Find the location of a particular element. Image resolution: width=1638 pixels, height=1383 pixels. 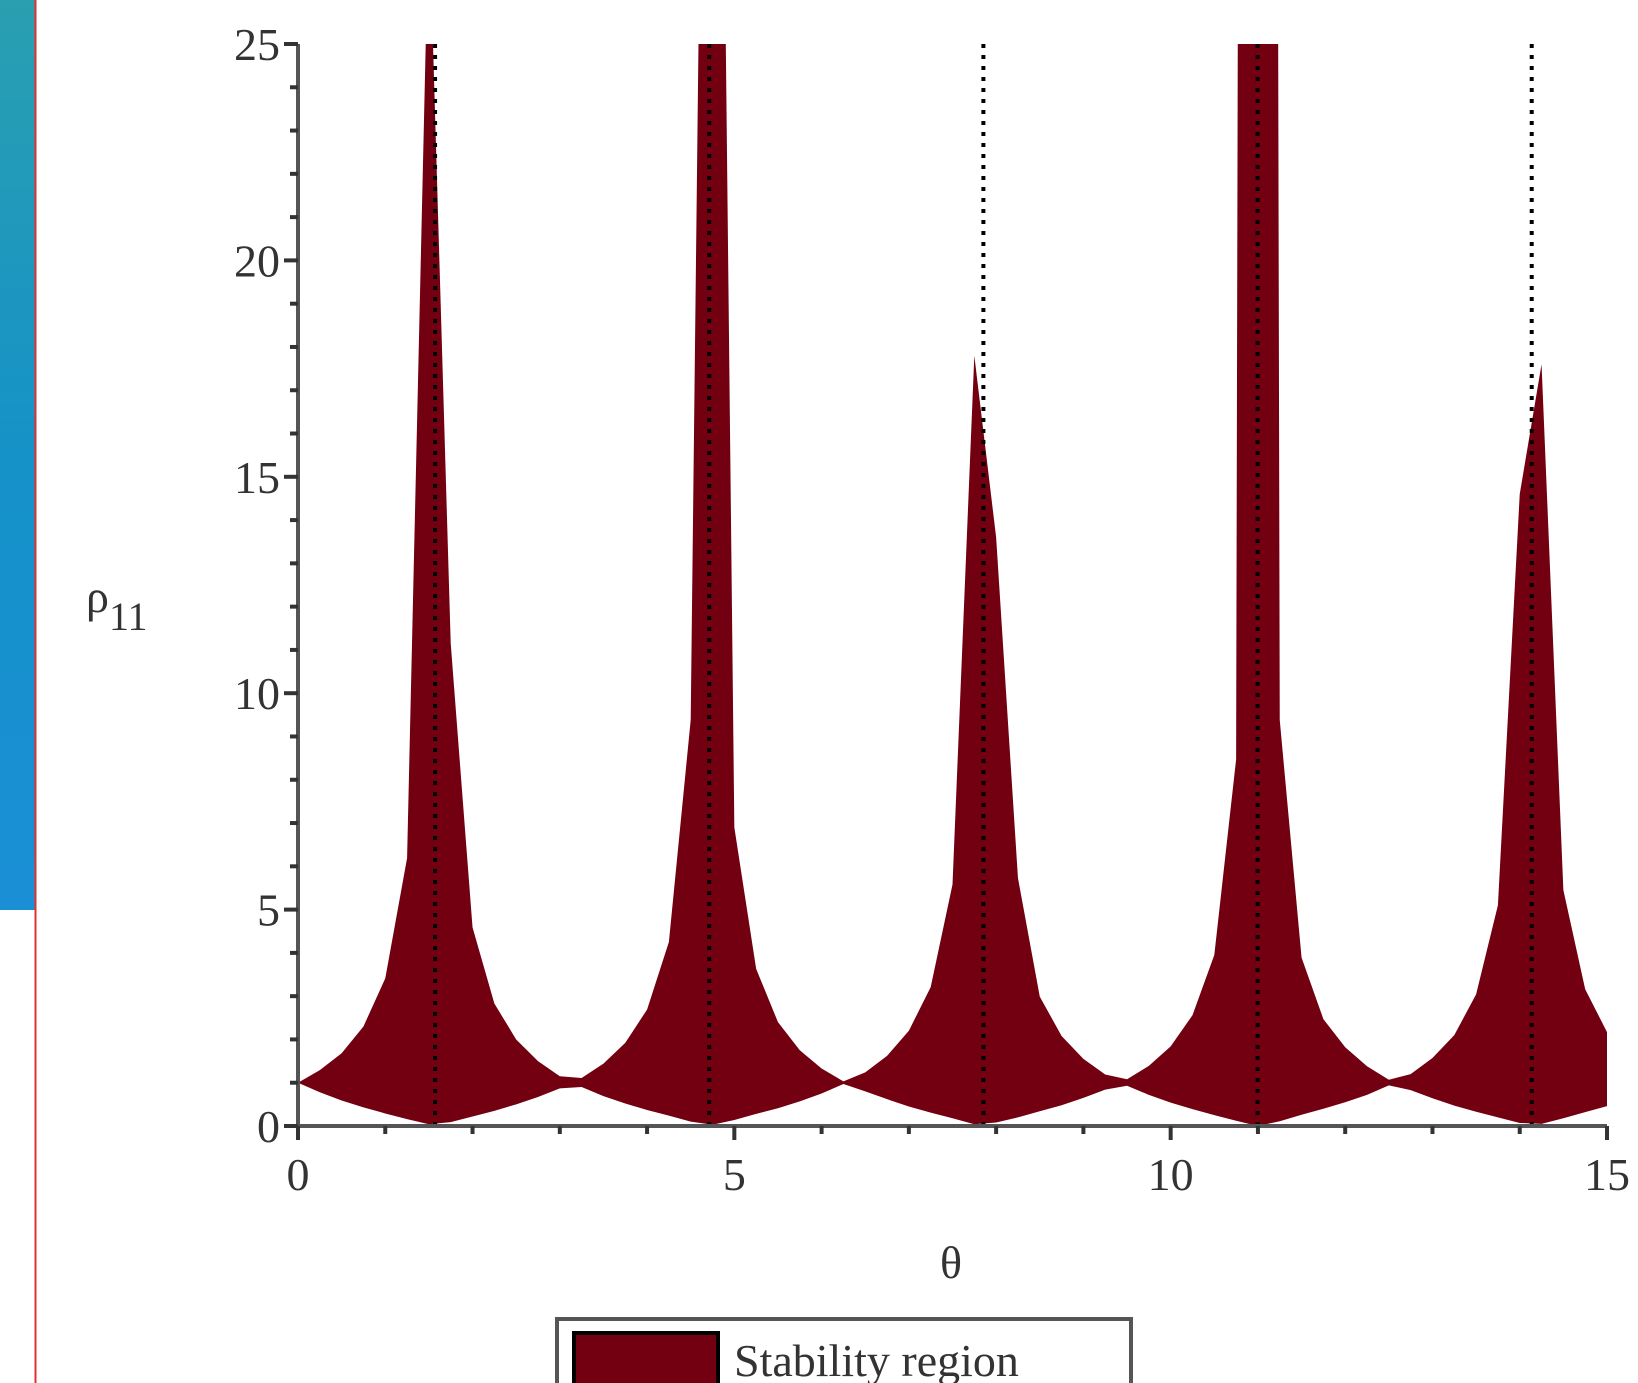

y-tick-label: 15 is located at coordinates (257, 477).